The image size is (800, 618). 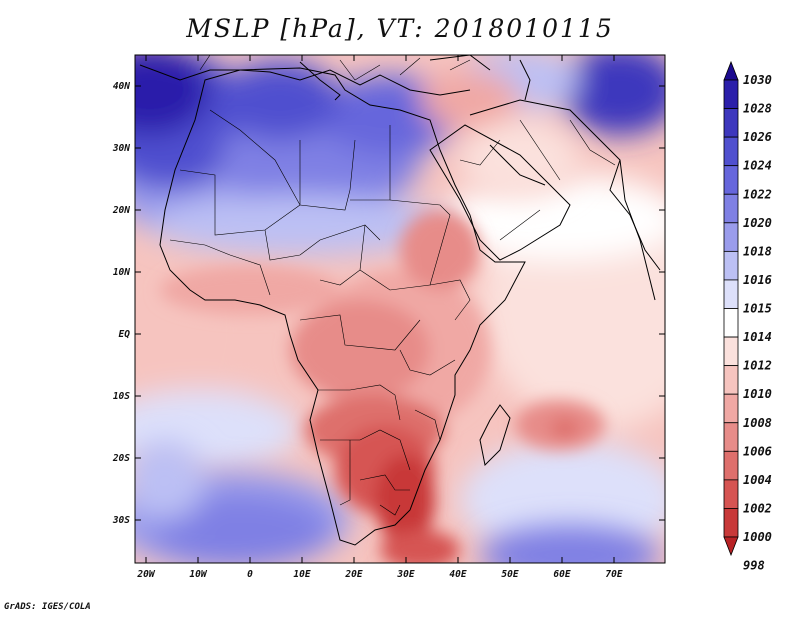 I want to click on colorbar-label: 1014, so click(x=757, y=337).